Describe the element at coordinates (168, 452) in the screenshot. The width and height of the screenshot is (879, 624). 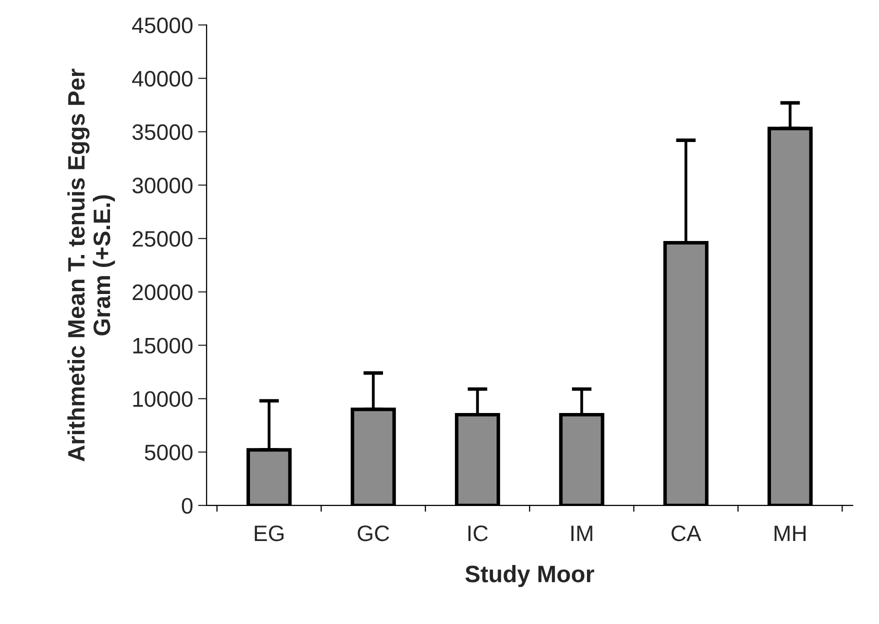
I see `y-tick-label: 5000` at that location.